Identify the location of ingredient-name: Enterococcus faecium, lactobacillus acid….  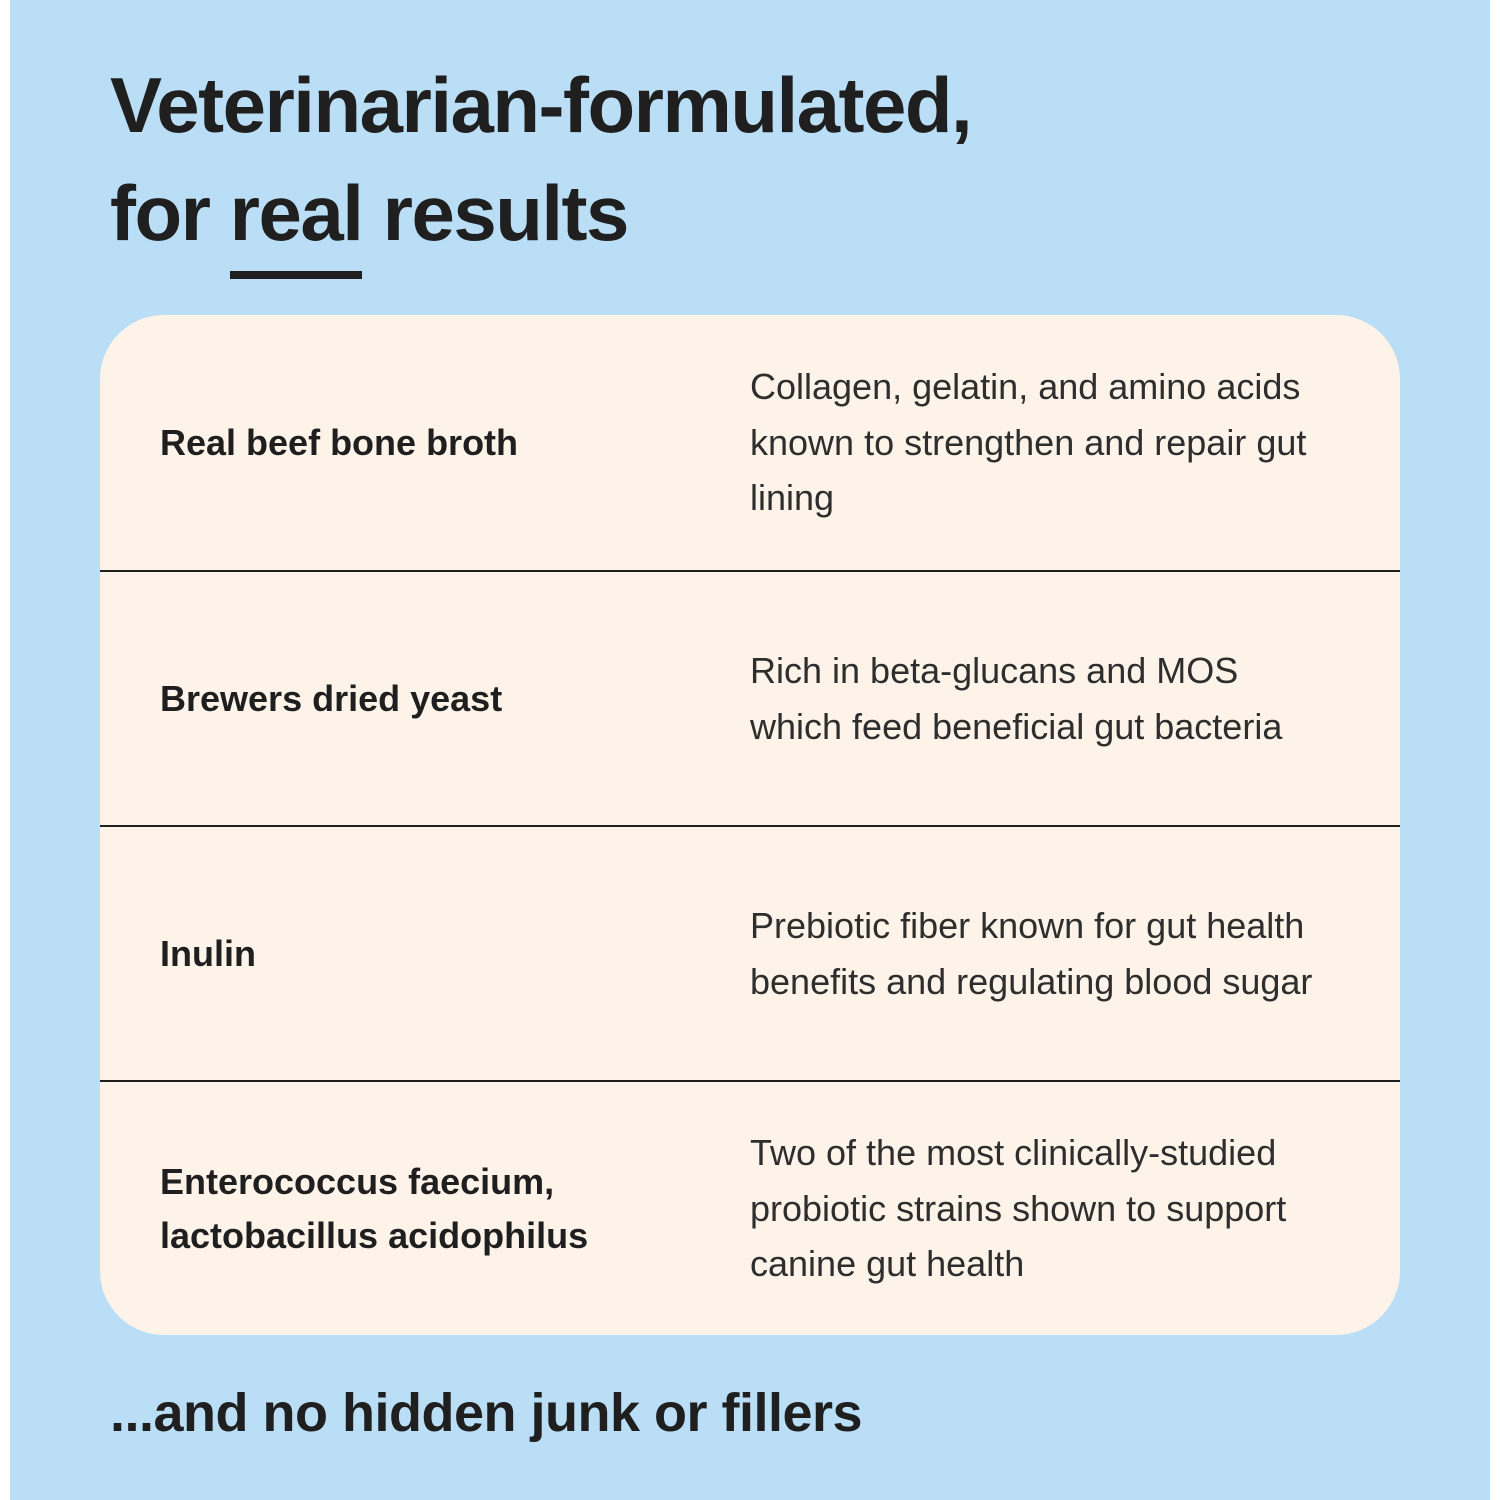
(374, 1208).